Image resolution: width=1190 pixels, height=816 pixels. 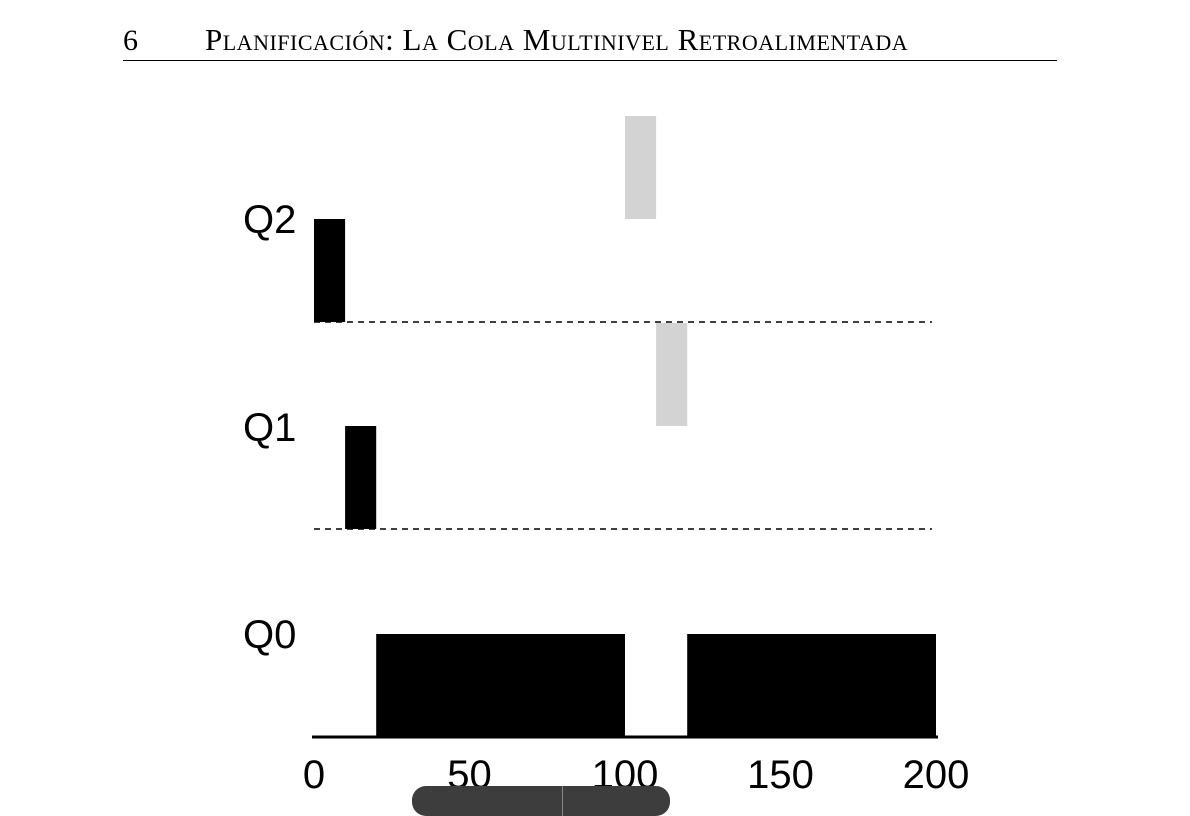 I want to click on bottom-toolbar, so click(x=541, y=801).